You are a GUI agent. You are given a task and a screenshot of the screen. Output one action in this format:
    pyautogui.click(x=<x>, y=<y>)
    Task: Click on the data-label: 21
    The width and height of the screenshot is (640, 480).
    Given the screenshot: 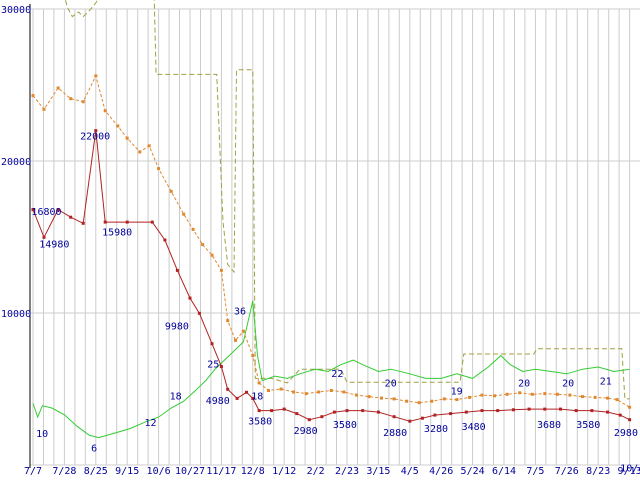 What is the action you would take?
    pyautogui.click(x=606, y=381)
    